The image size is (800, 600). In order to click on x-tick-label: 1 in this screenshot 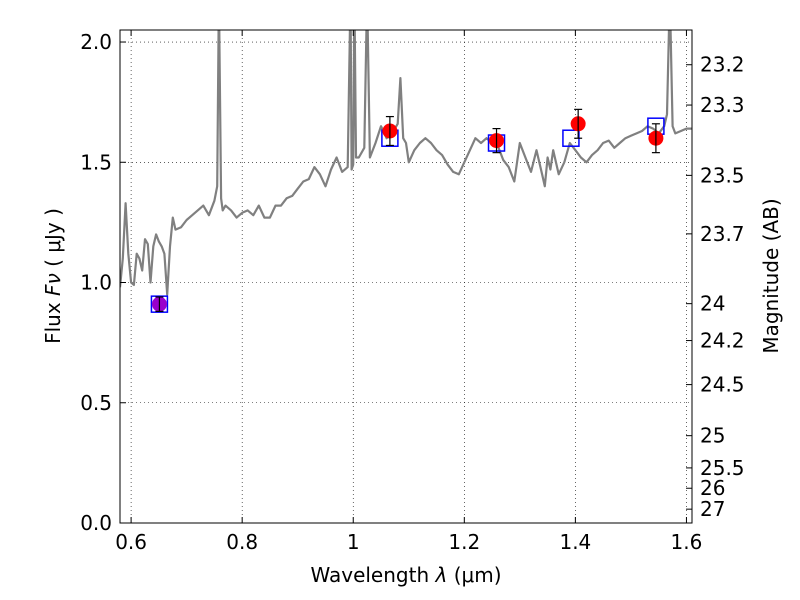, I will do `click(353, 542)`.